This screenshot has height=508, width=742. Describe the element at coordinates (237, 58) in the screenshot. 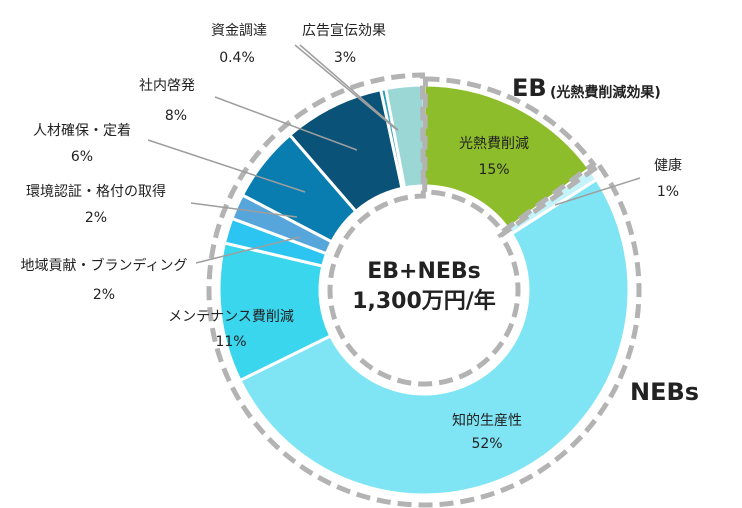

I see `slice-label-value: 0.4%` at that location.